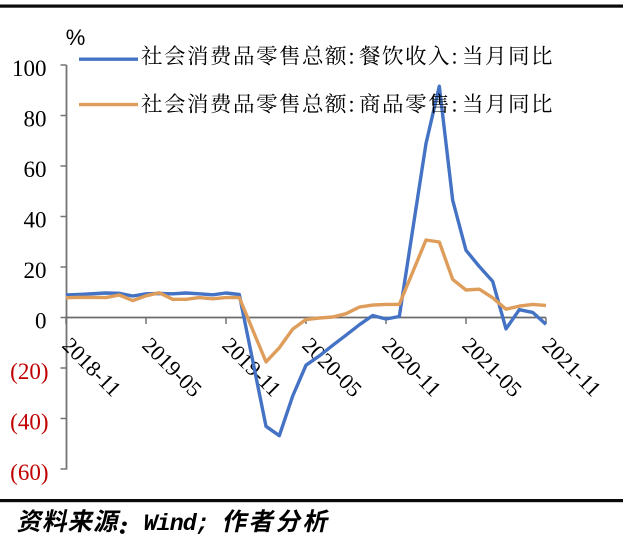  I want to click on svg-text: 40, so click(35, 220).